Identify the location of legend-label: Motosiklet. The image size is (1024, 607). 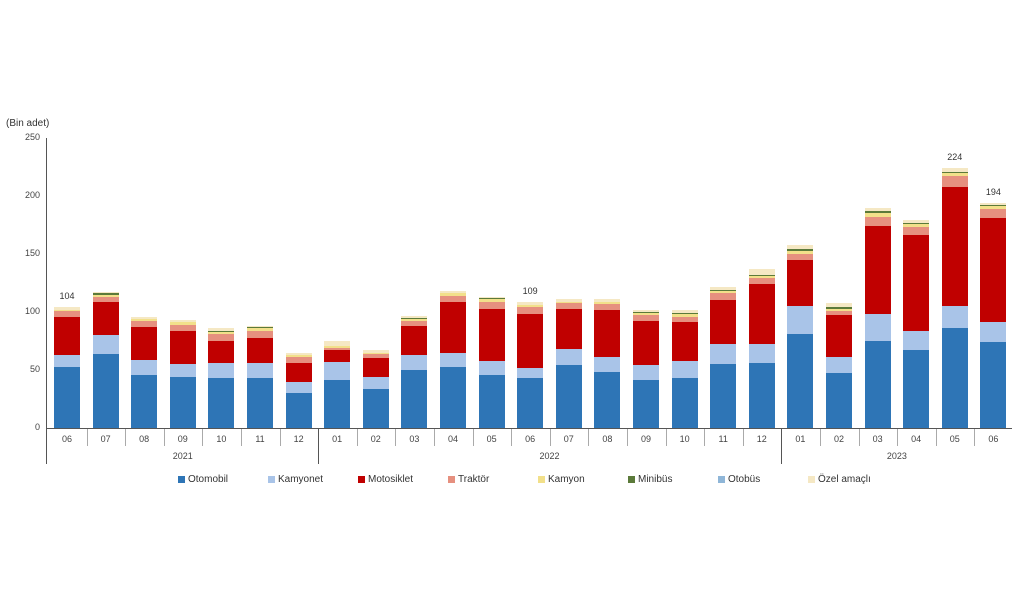
(391, 479).